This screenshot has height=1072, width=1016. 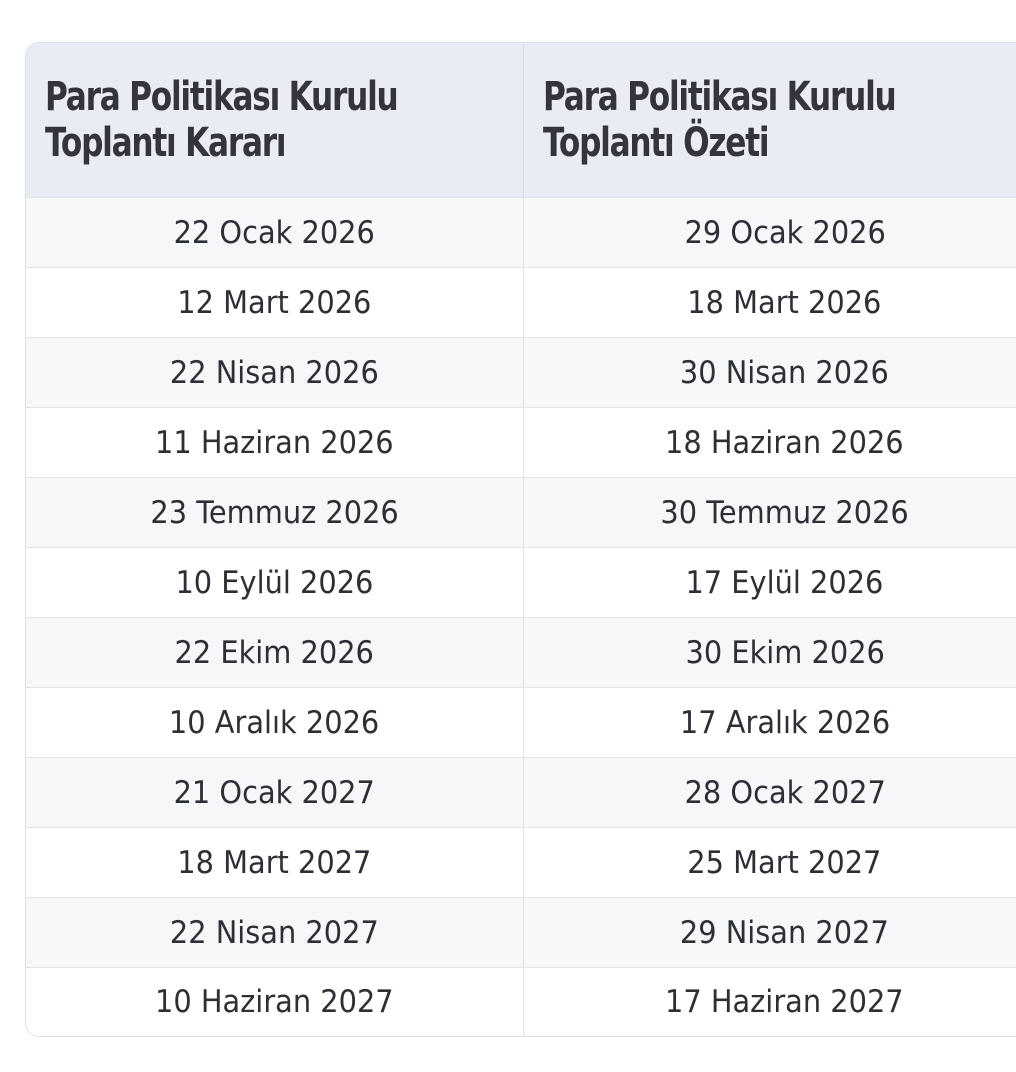 I want to click on decision-date-cell: 11 Haziran 2026, so click(x=274, y=442).